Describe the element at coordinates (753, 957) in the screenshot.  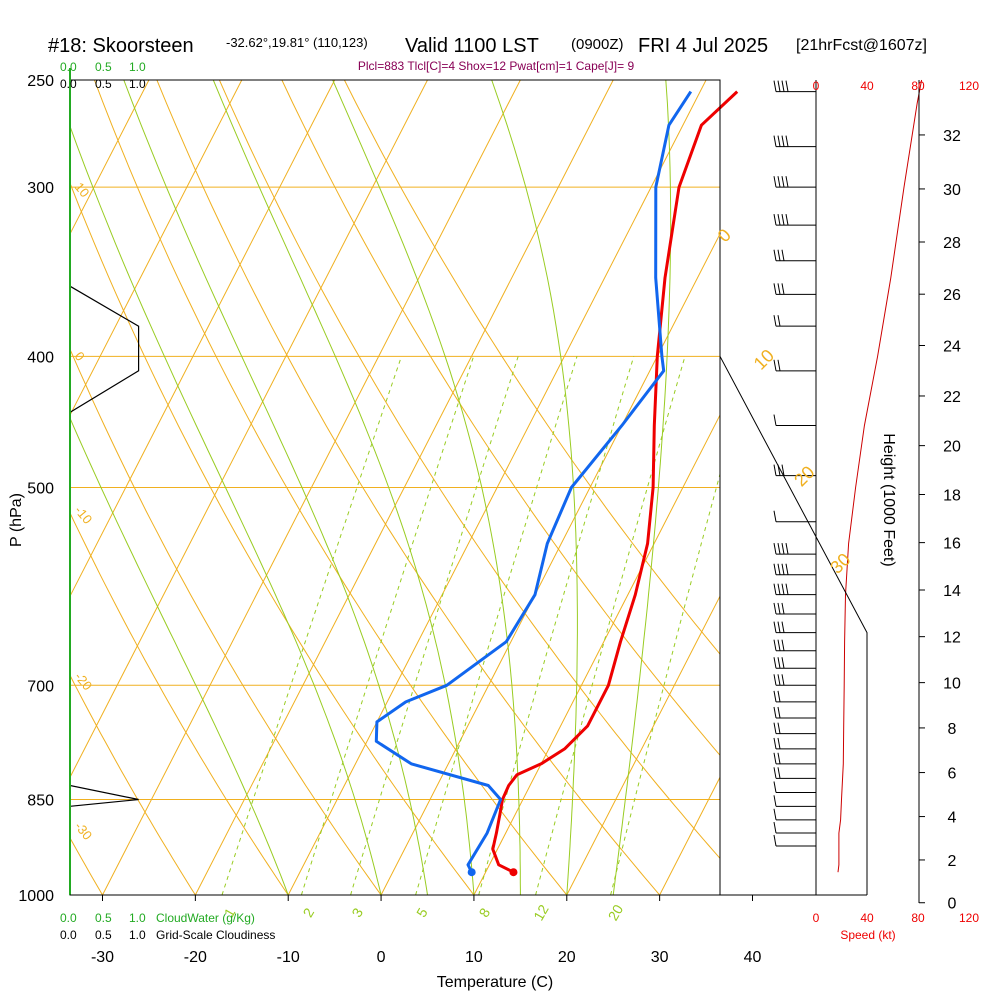
I see `temperature-tick-label: 40` at that location.